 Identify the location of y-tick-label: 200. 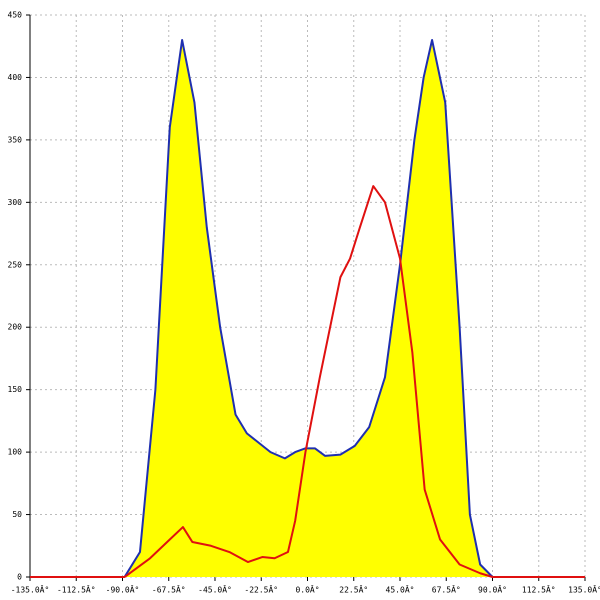
(15, 327).